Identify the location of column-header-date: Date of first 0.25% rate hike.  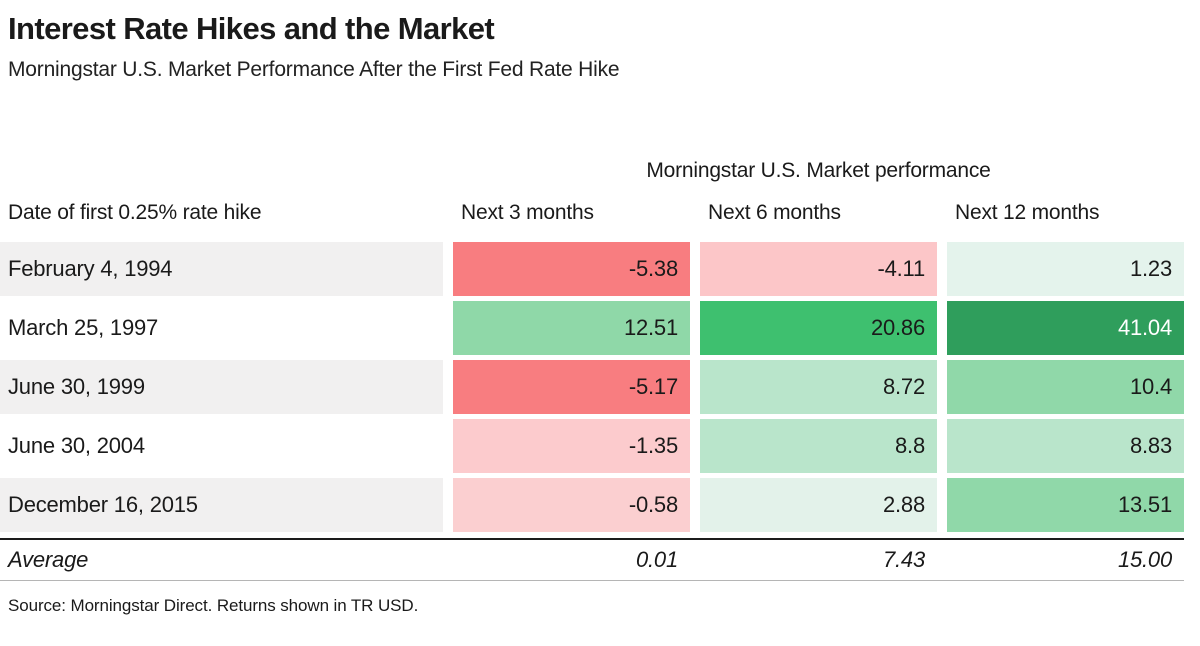
(135, 213).